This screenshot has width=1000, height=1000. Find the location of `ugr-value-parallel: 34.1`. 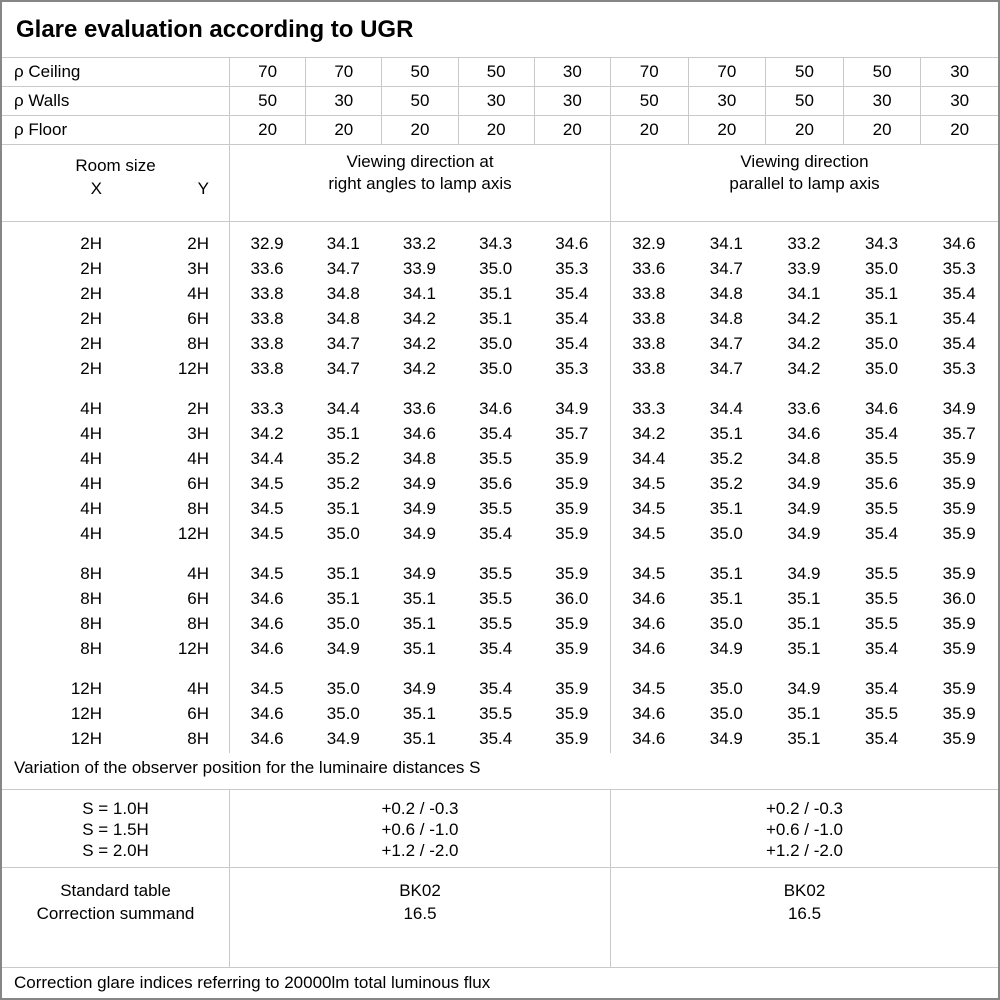

ugr-value-parallel: 34.1 is located at coordinates (804, 293).